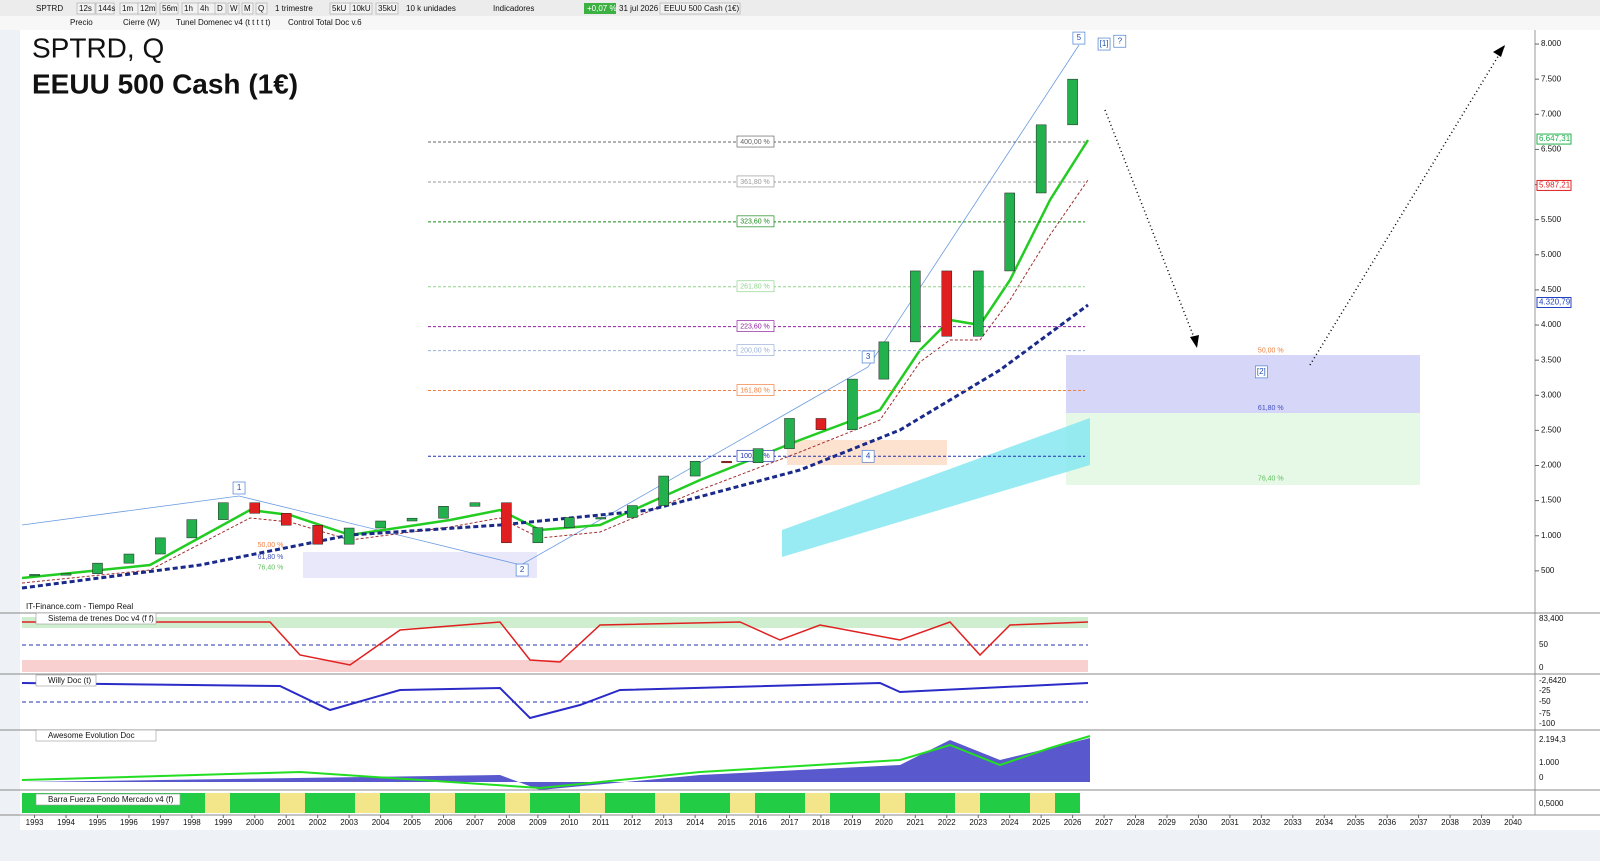 This screenshot has width=1600, height=866. What do you see at coordinates (755, 142) in the screenshot?
I see `fib-label: 400,00 %` at bounding box center [755, 142].